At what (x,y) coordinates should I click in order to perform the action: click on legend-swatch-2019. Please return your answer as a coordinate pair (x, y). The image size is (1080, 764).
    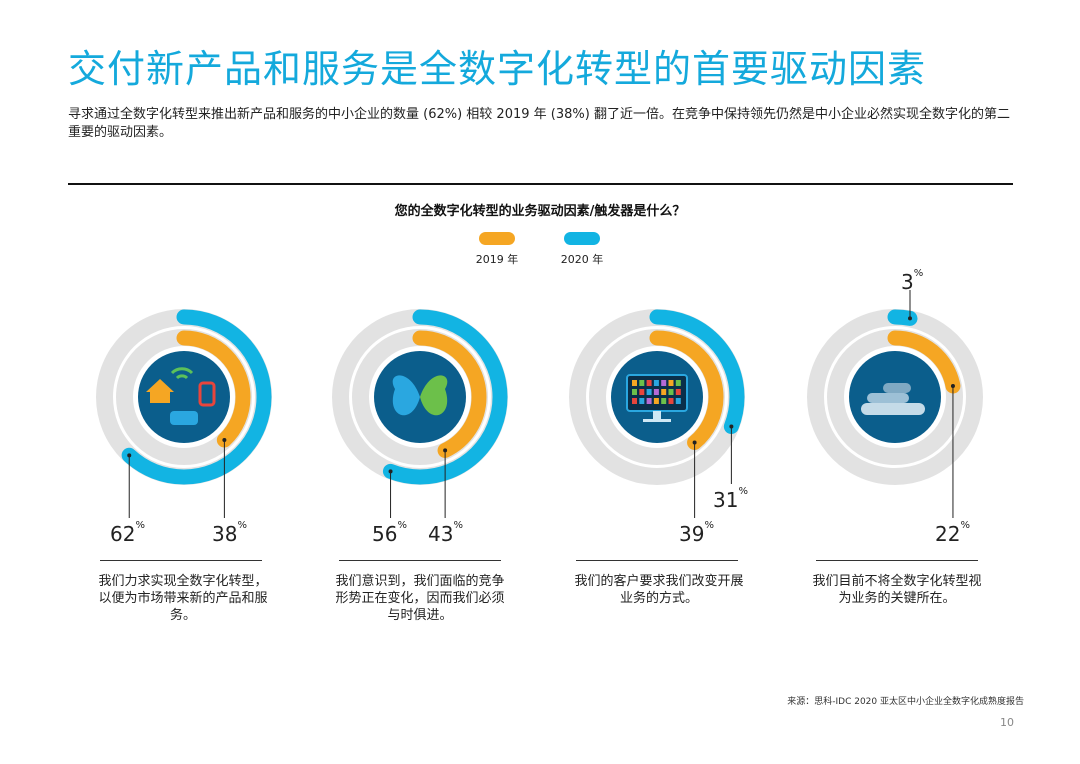
    Looking at the image, I should click on (497, 238).